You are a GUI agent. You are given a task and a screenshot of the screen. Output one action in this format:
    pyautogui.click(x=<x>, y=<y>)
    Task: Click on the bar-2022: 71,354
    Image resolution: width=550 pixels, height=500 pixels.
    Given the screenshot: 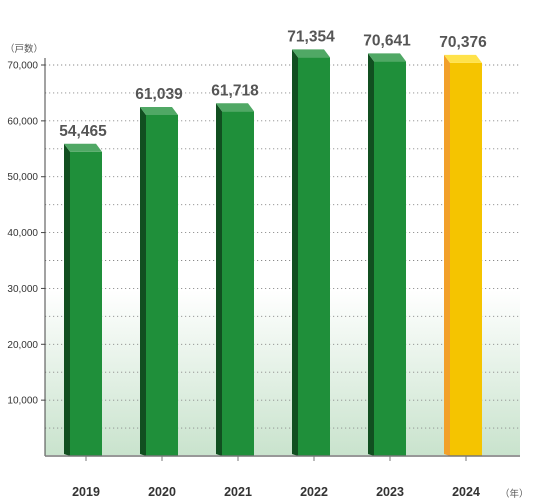 What is the action you would take?
    pyautogui.click(x=311, y=242)
    